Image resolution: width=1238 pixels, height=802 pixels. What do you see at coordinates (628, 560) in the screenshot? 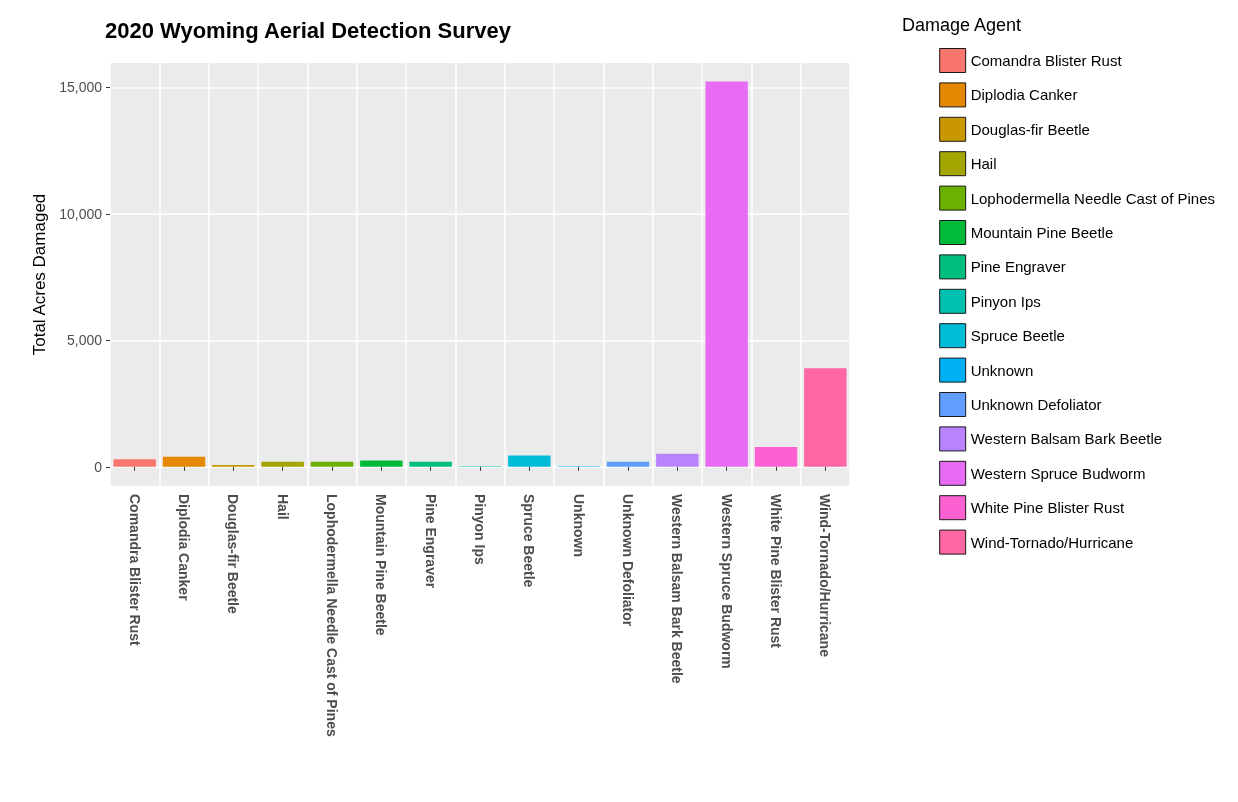
I see `x-tick-label: Unknown Defoliator` at bounding box center [628, 560].